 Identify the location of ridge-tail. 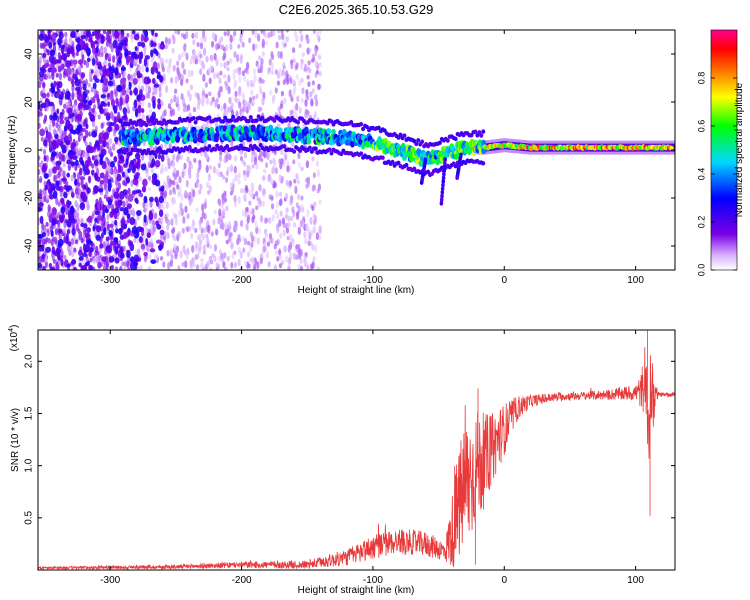
(421, 182).